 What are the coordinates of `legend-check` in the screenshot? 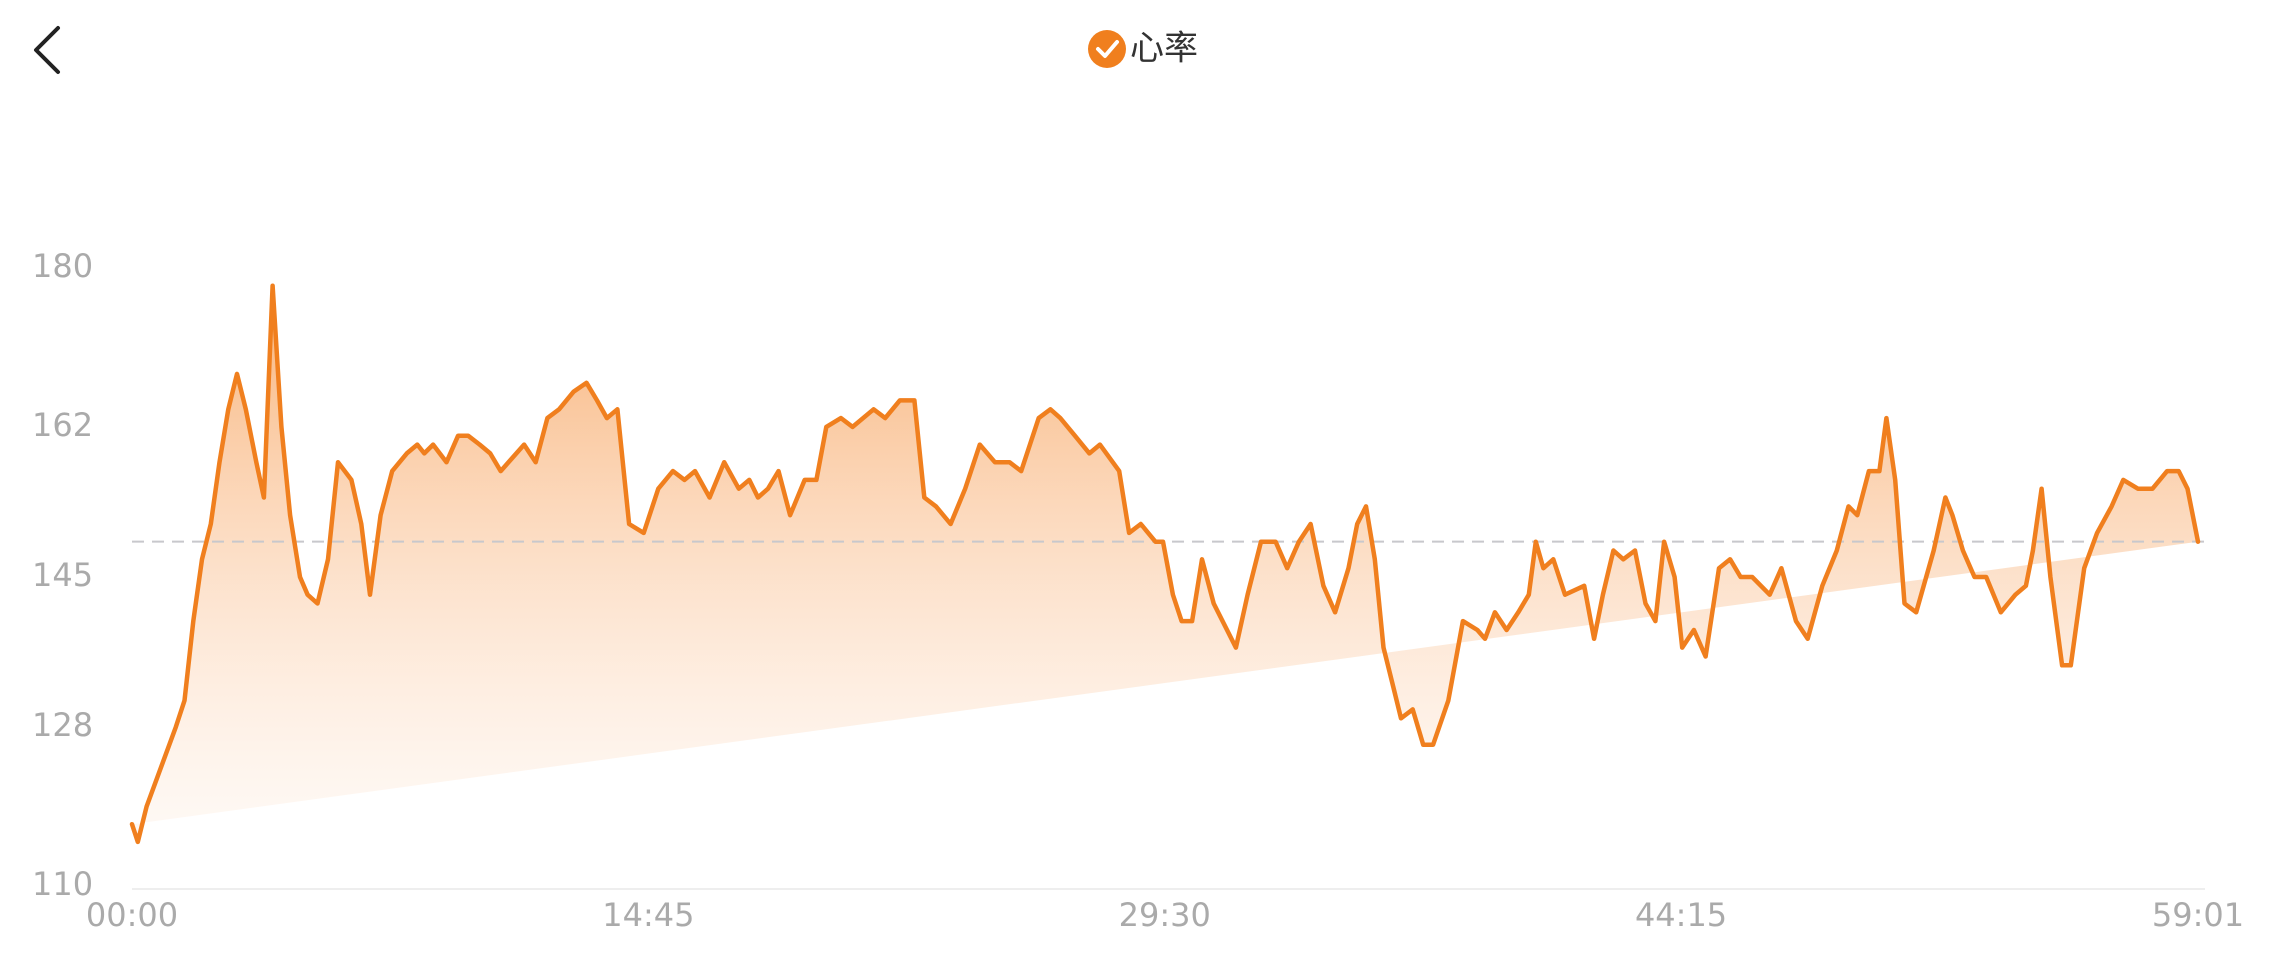 It's located at (1107, 49).